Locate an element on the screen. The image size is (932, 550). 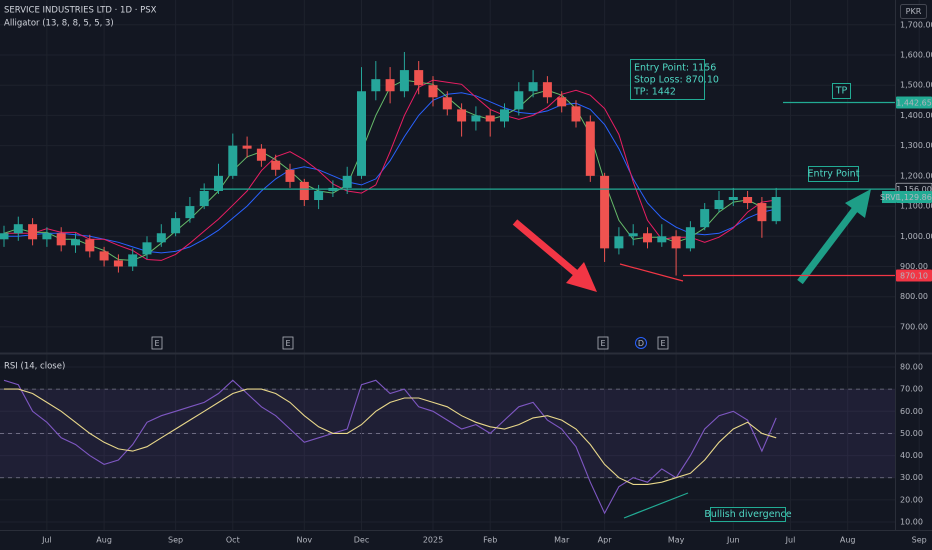
price-badge-label: 870.10 is located at coordinates (914, 276).